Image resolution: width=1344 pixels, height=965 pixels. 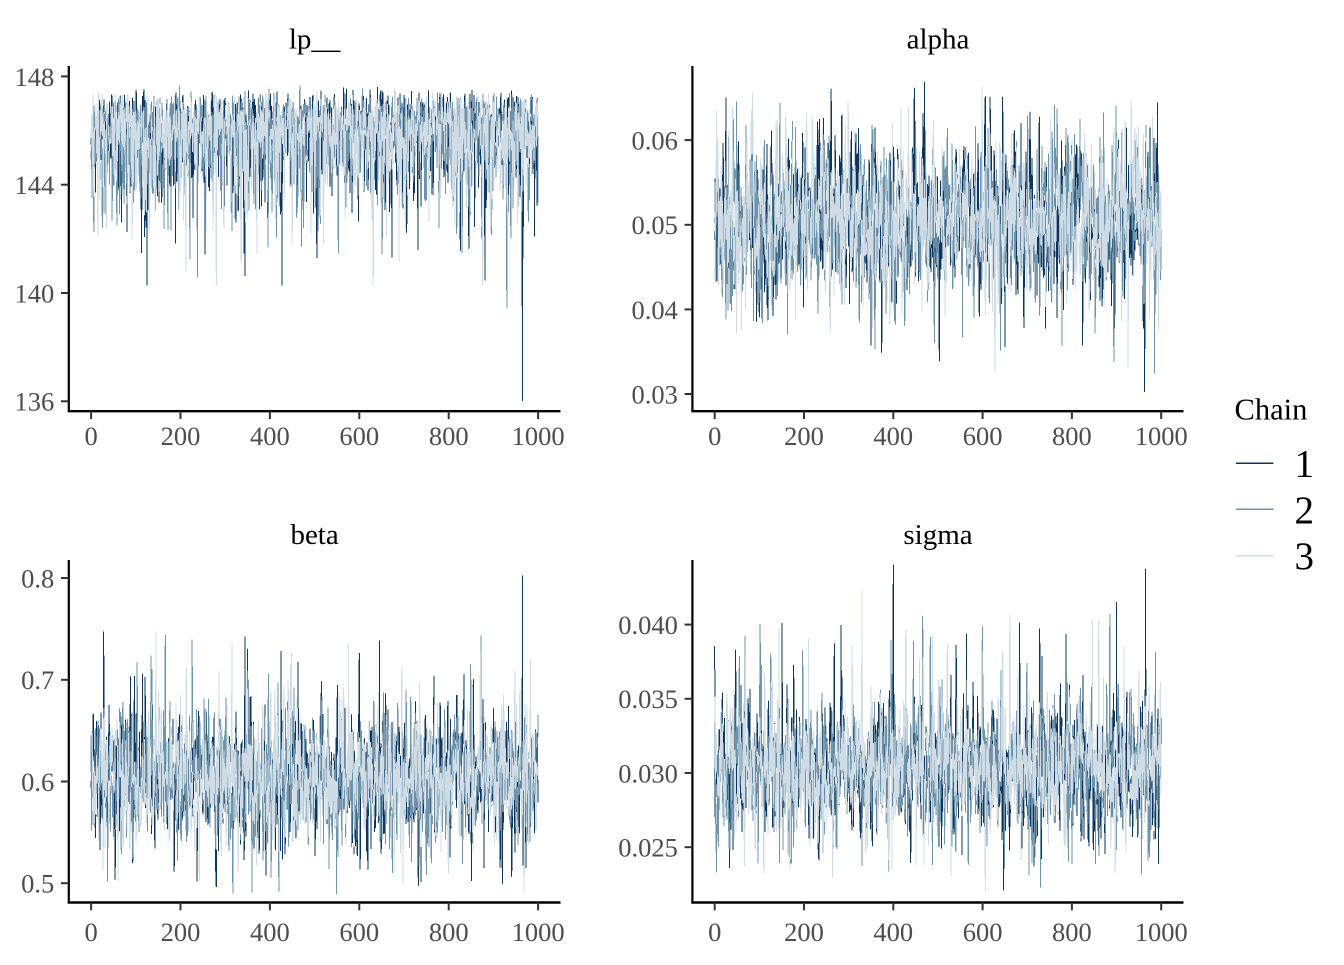 What do you see at coordinates (1305, 464) in the screenshot?
I see `svg-text: 1` at bounding box center [1305, 464].